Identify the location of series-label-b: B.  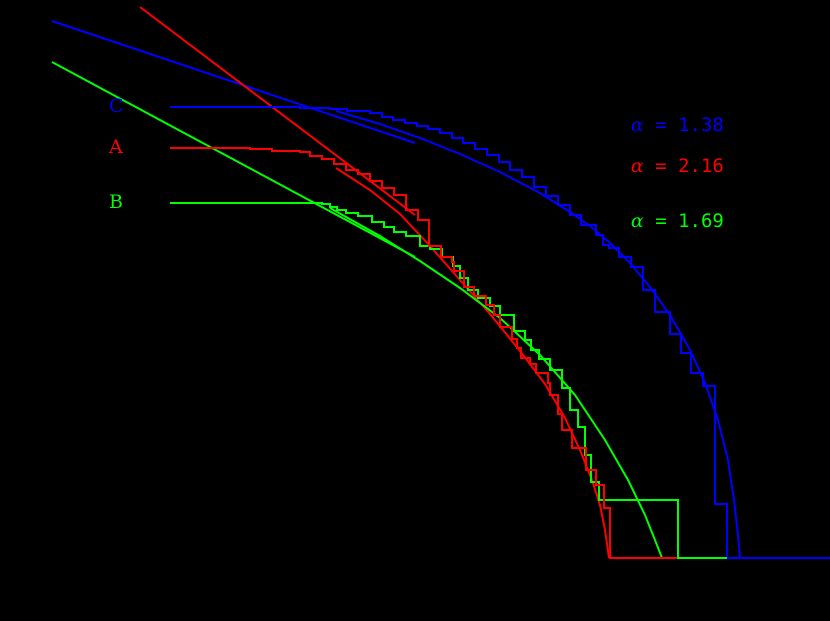
(116, 202).